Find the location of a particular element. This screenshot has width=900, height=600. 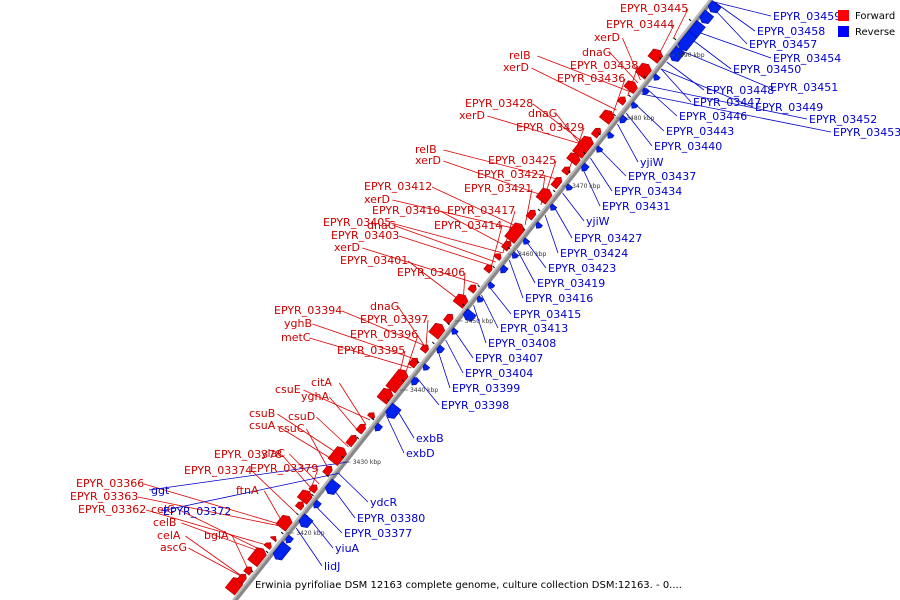

reverse-gene-label: EPYR_03431 is located at coordinates (636, 206).